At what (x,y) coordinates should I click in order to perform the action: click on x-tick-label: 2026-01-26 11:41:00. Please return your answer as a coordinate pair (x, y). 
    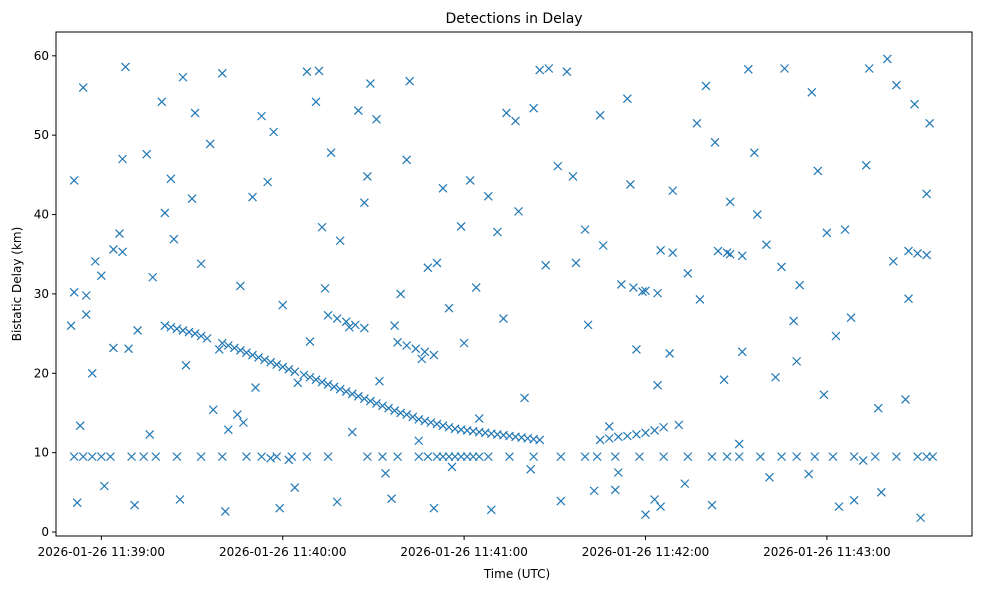
    Looking at the image, I should click on (463, 552).